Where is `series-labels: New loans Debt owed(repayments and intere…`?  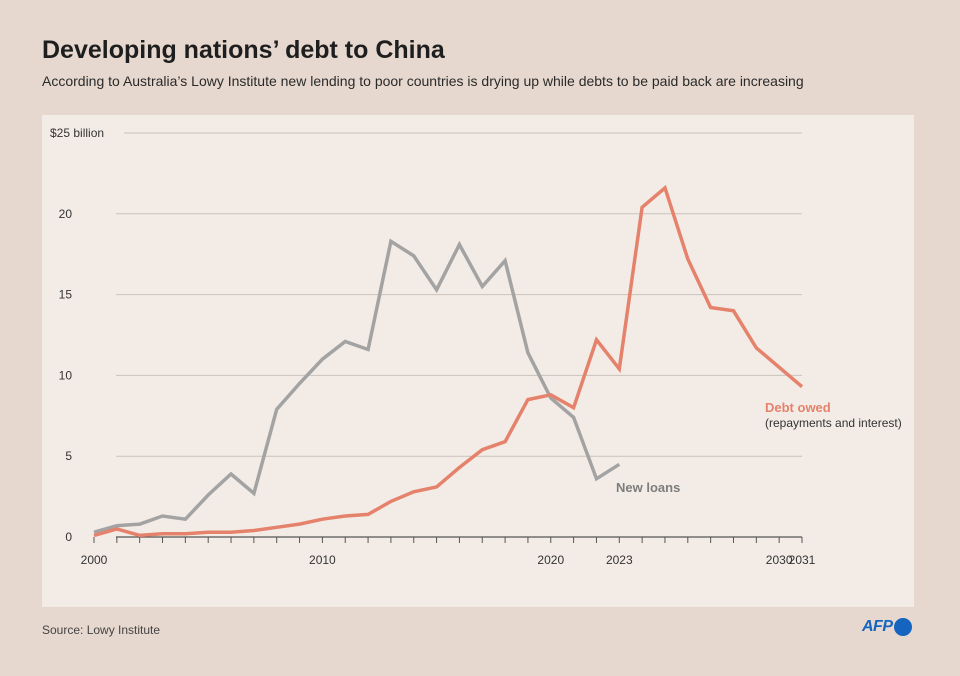 series-labels: New loans Debt owed(repayments and intere… is located at coordinates (759, 447).